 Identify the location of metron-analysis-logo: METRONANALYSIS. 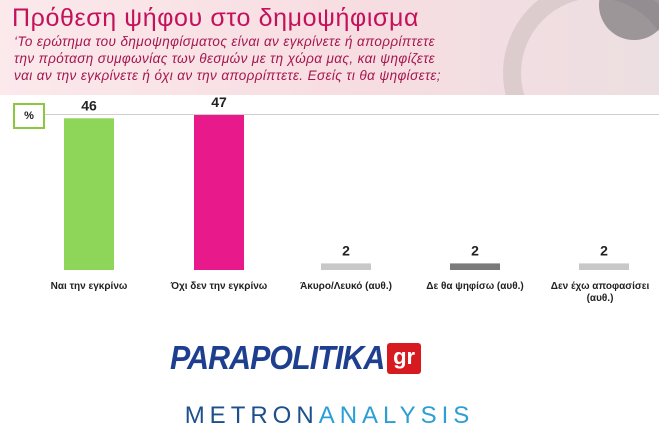
(329, 416).